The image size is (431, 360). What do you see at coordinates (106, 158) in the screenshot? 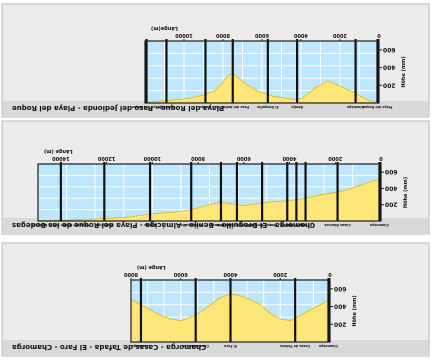
I see `x-tick-label: 12000` at bounding box center [106, 158].